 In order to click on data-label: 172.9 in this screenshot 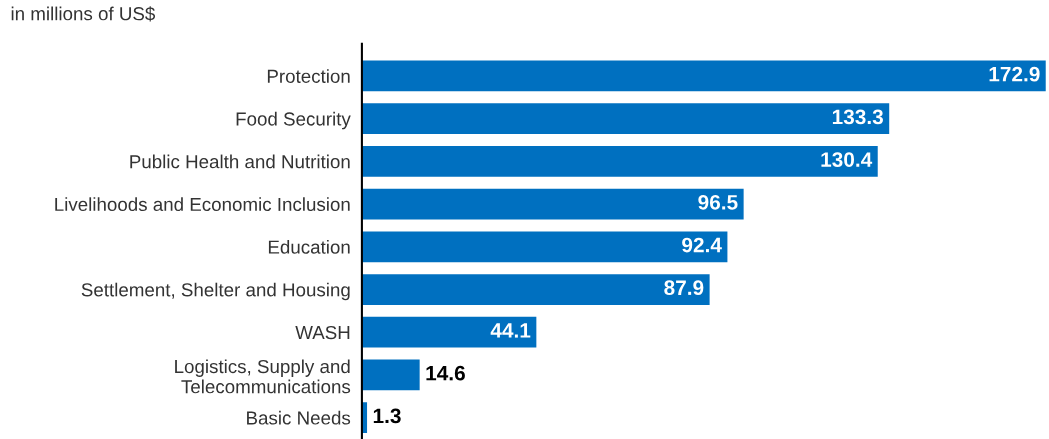, I will do `click(1014, 74)`.